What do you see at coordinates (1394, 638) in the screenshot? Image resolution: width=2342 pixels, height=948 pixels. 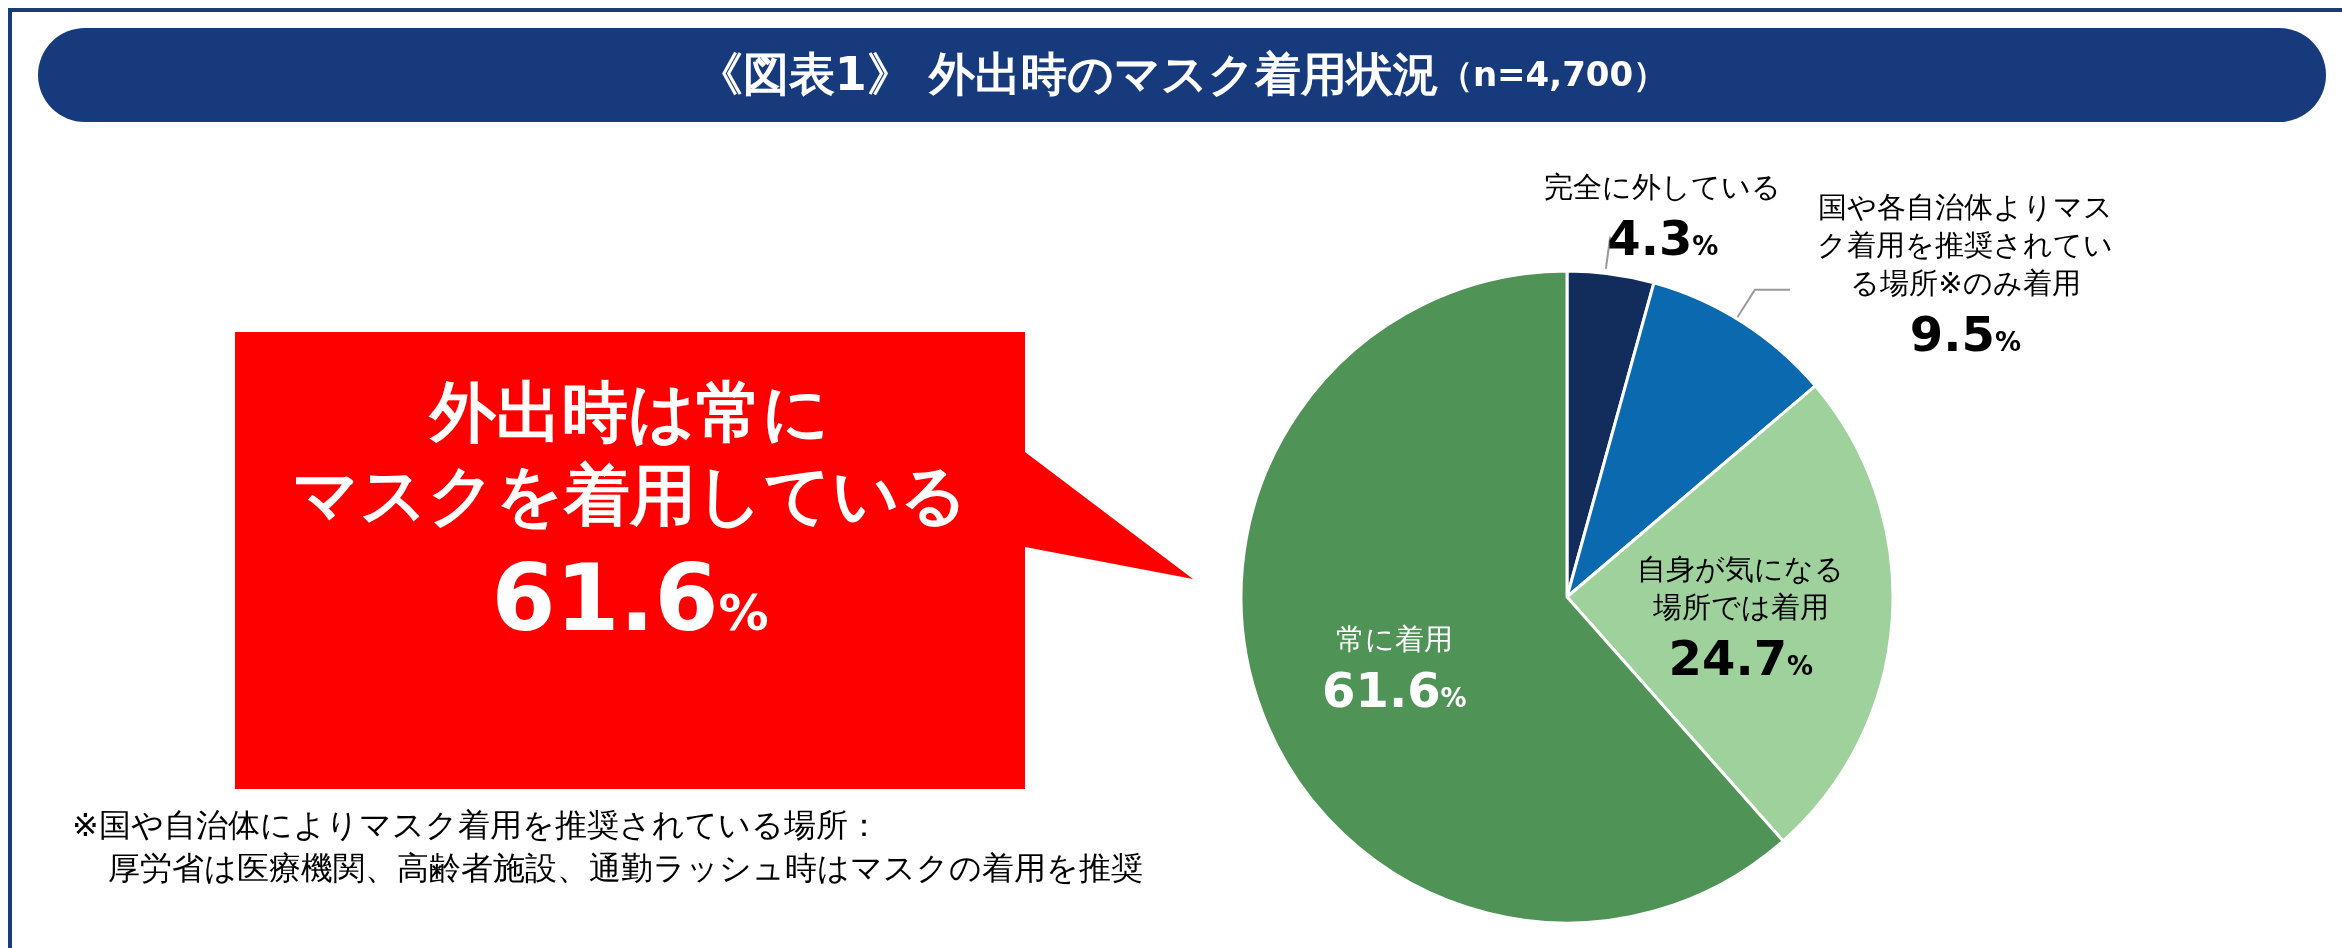 I see `slice-label: 常に着用` at bounding box center [1394, 638].